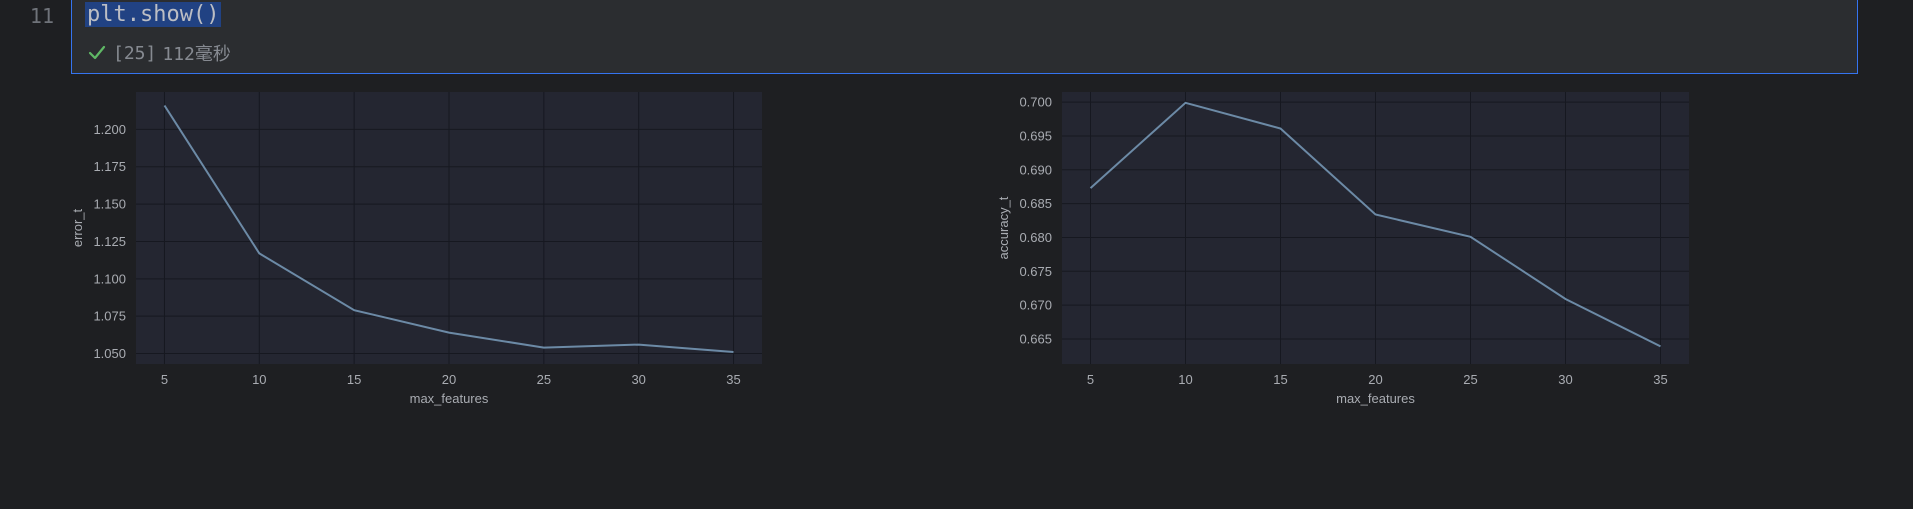 Image resolution: width=1913 pixels, height=509 pixels. I want to click on code-cell: plt.show() [25] 112毫秒, so click(964, 37).